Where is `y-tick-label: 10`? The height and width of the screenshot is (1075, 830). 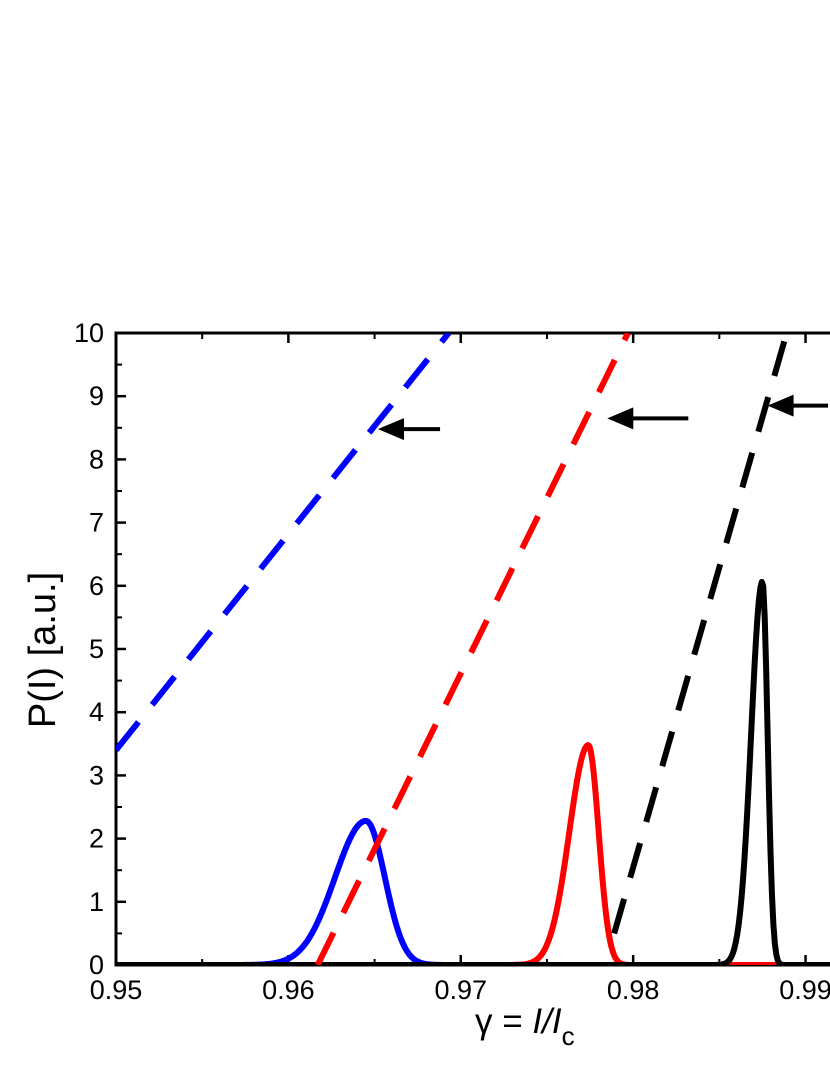
y-tick-label: 10 is located at coordinates (89, 333).